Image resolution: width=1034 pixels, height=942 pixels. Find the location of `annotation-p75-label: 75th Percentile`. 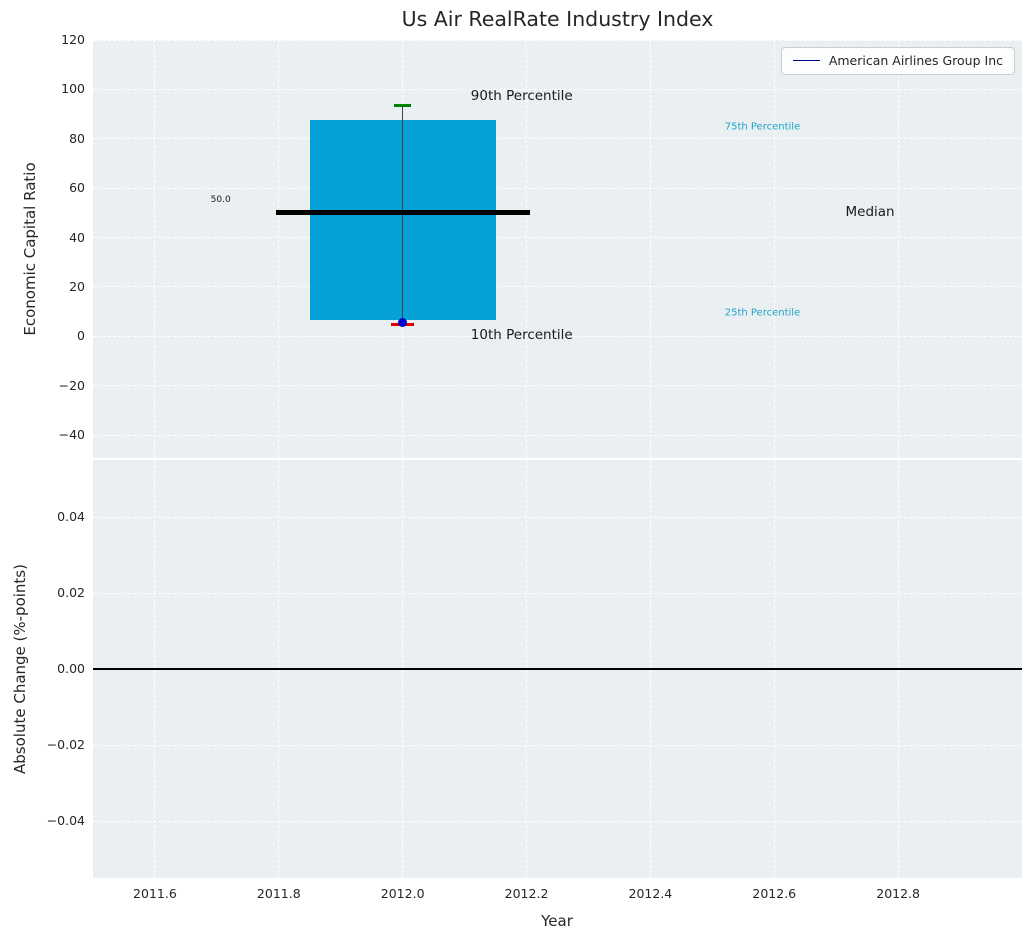

annotation-p75-label: 75th Percentile is located at coordinates (762, 127).